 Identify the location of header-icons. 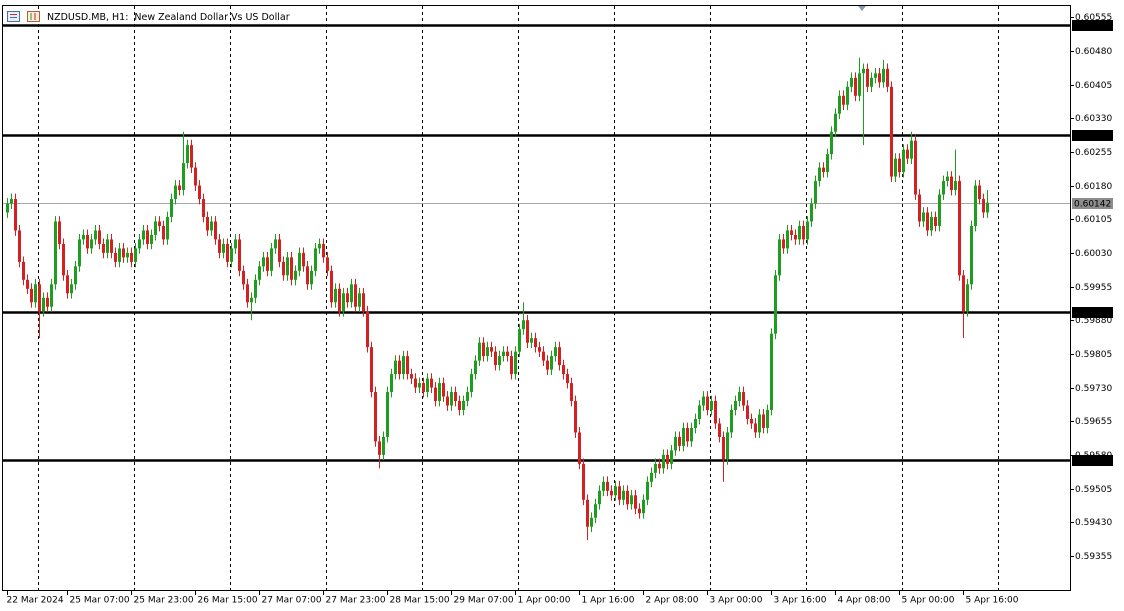
(23, 16).